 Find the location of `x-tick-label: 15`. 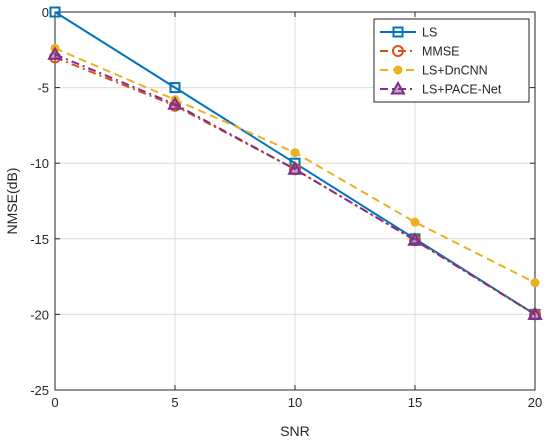

x-tick-label: 15 is located at coordinates (415, 402).